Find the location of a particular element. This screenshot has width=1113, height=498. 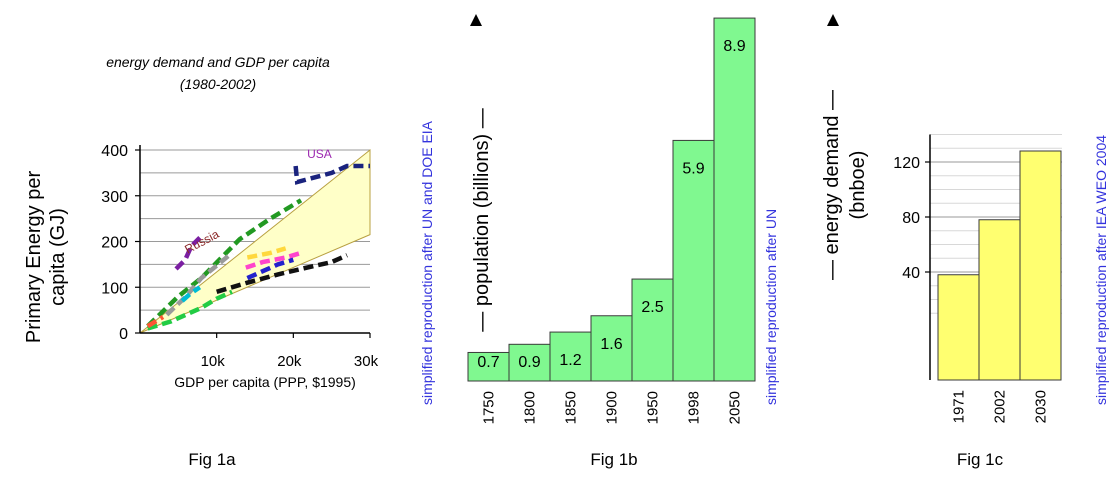

fig1a-axes is located at coordinates (254, 239).